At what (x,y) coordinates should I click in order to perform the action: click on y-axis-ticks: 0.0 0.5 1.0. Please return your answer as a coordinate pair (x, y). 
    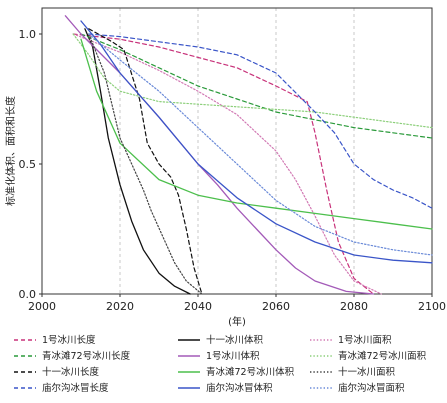
    Looking at the image, I should click on (30, 164).